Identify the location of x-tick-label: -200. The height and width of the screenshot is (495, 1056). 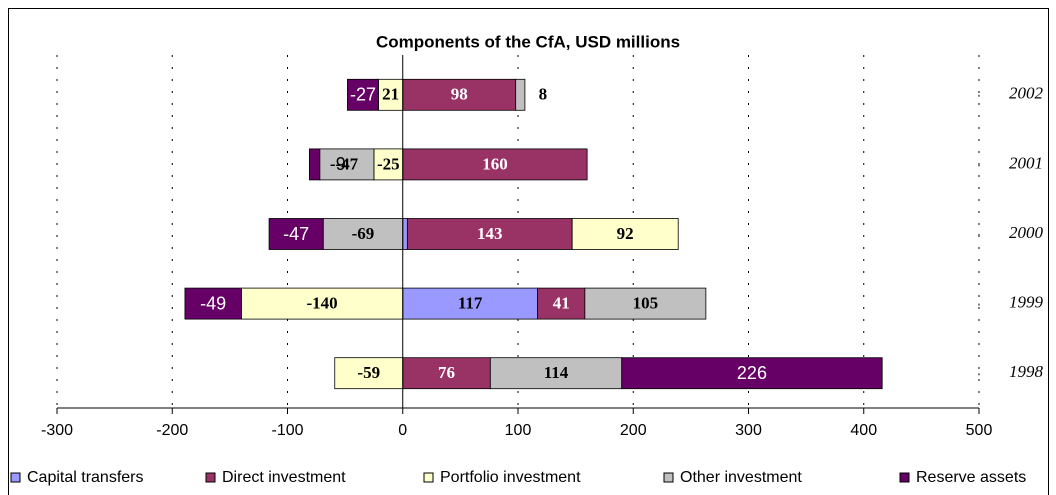
(172, 430).